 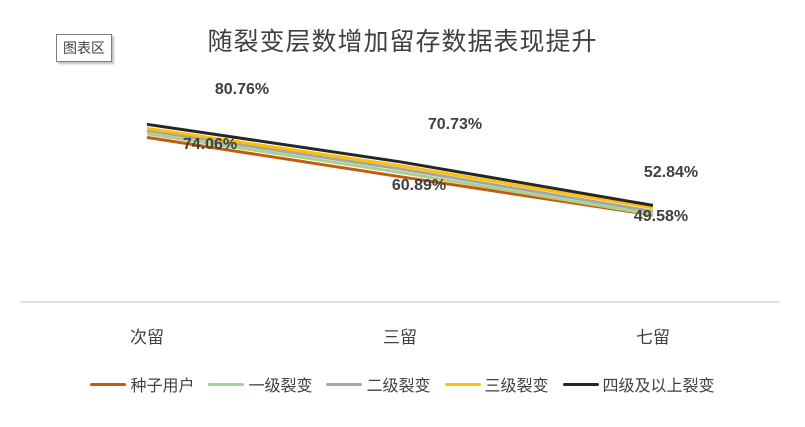 What do you see at coordinates (162, 385) in the screenshot?
I see `legend-label: 种子用户` at bounding box center [162, 385].